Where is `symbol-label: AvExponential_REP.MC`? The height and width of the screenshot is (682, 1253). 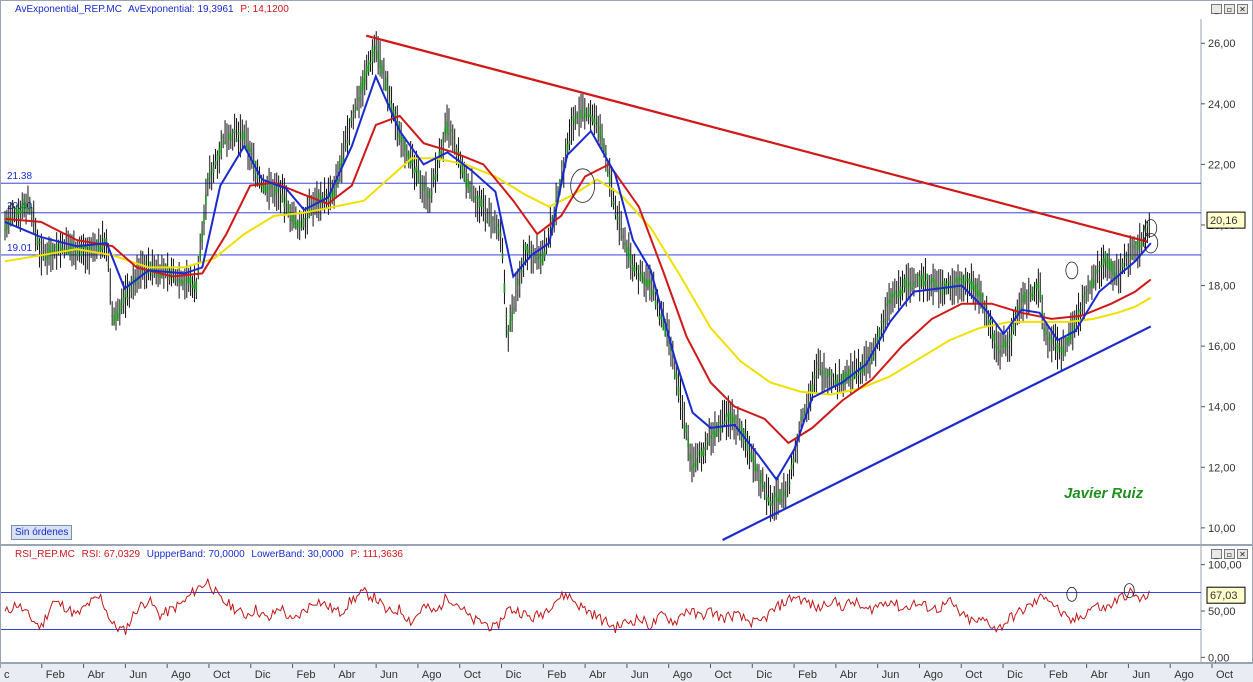 symbol-label: AvExponential_REP.MC is located at coordinates (68, 9).